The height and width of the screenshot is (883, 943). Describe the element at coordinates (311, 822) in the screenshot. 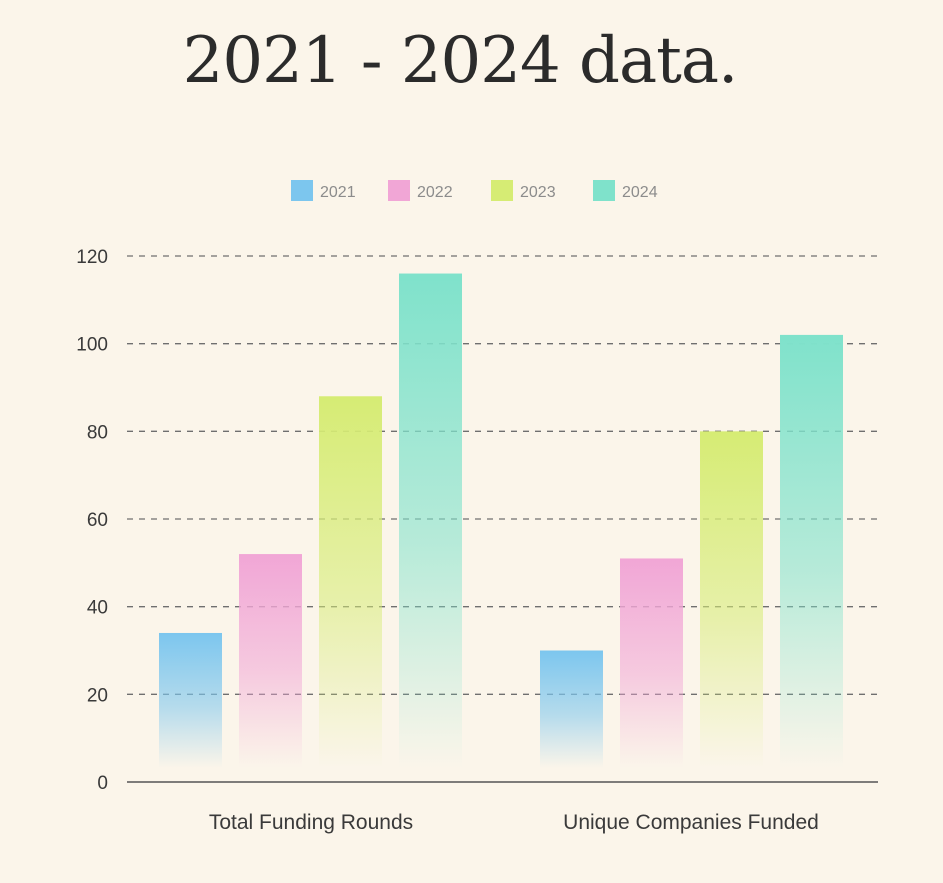

I see `x-category-label: Total Funding Rounds` at that location.